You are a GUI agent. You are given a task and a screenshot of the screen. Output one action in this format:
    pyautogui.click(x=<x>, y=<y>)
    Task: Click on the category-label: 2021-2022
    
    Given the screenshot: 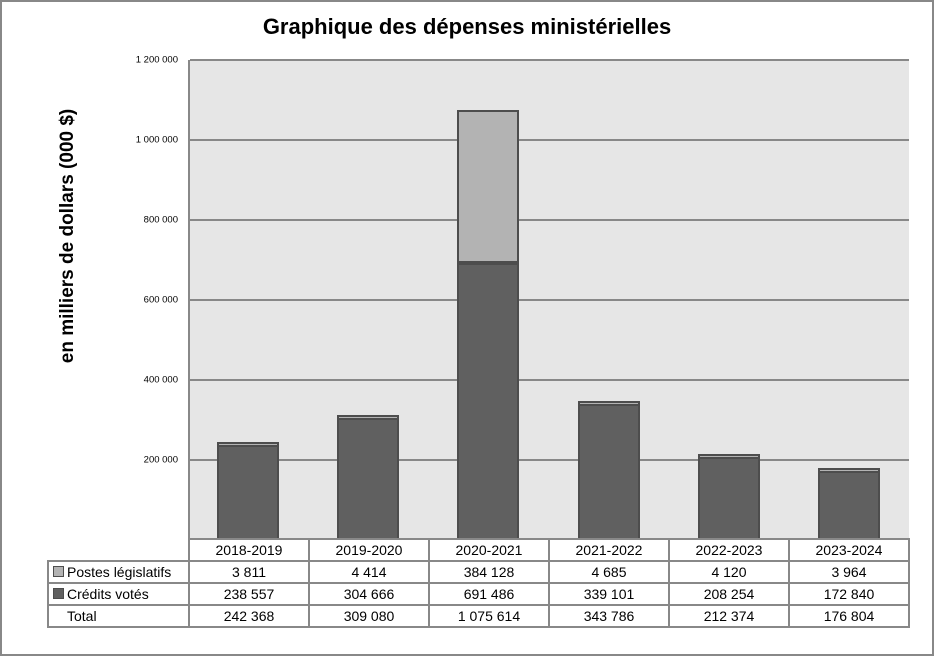 What is the action you would take?
    pyautogui.click(x=609, y=550)
    